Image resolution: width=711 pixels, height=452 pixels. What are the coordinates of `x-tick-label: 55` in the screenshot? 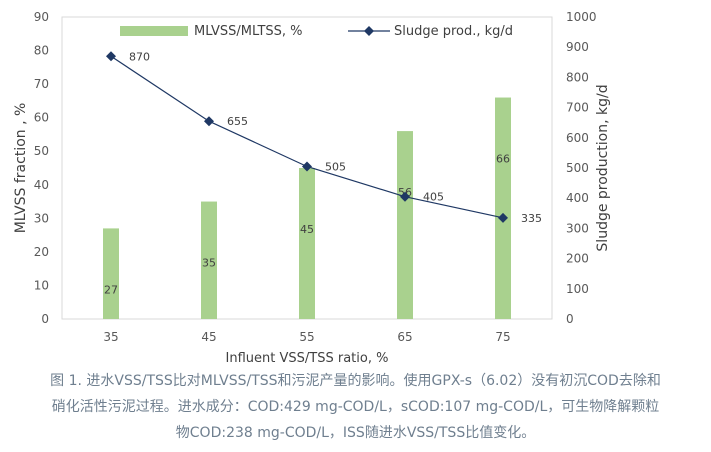 It's located at (306, 337).